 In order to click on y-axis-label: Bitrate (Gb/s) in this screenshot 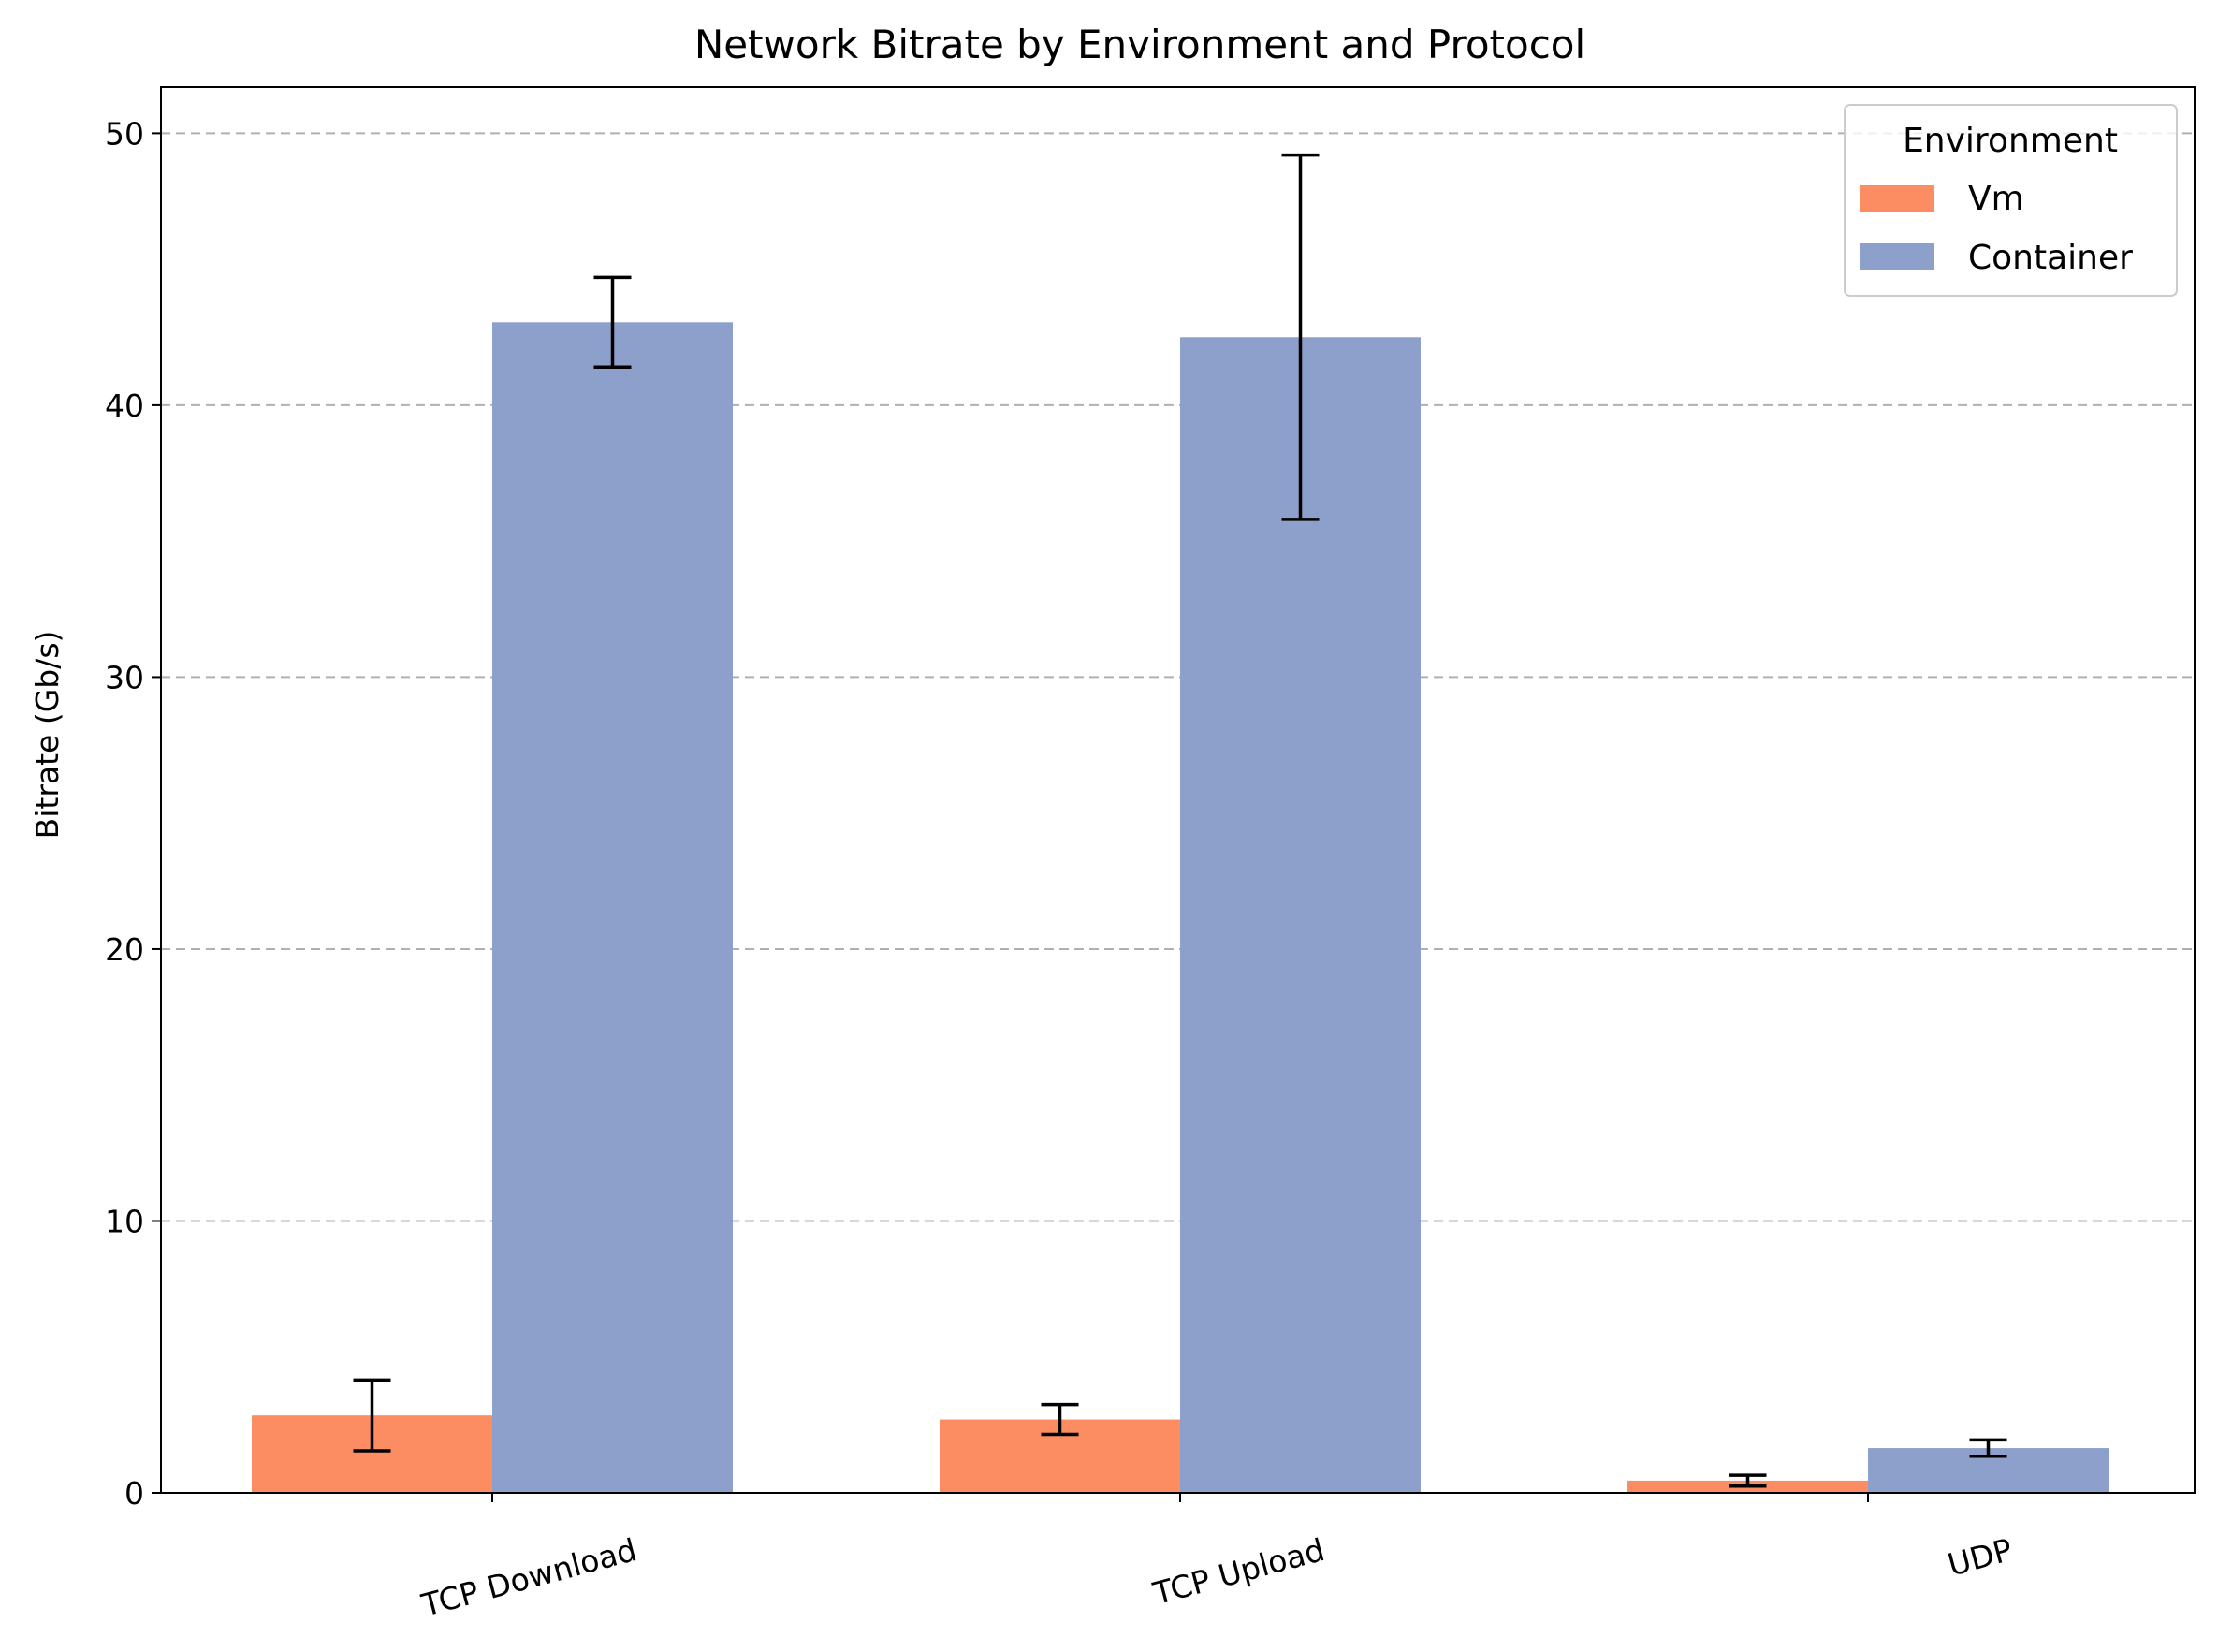, I will do `click(48, 736)`.